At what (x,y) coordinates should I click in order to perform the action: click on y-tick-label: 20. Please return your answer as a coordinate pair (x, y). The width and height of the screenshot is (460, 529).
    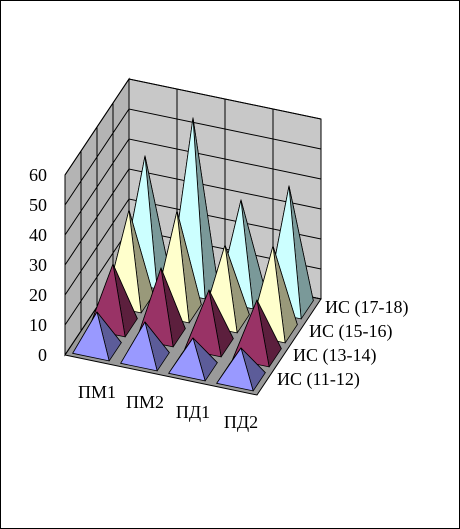
    Looking at the image, I should click on (38, 295).